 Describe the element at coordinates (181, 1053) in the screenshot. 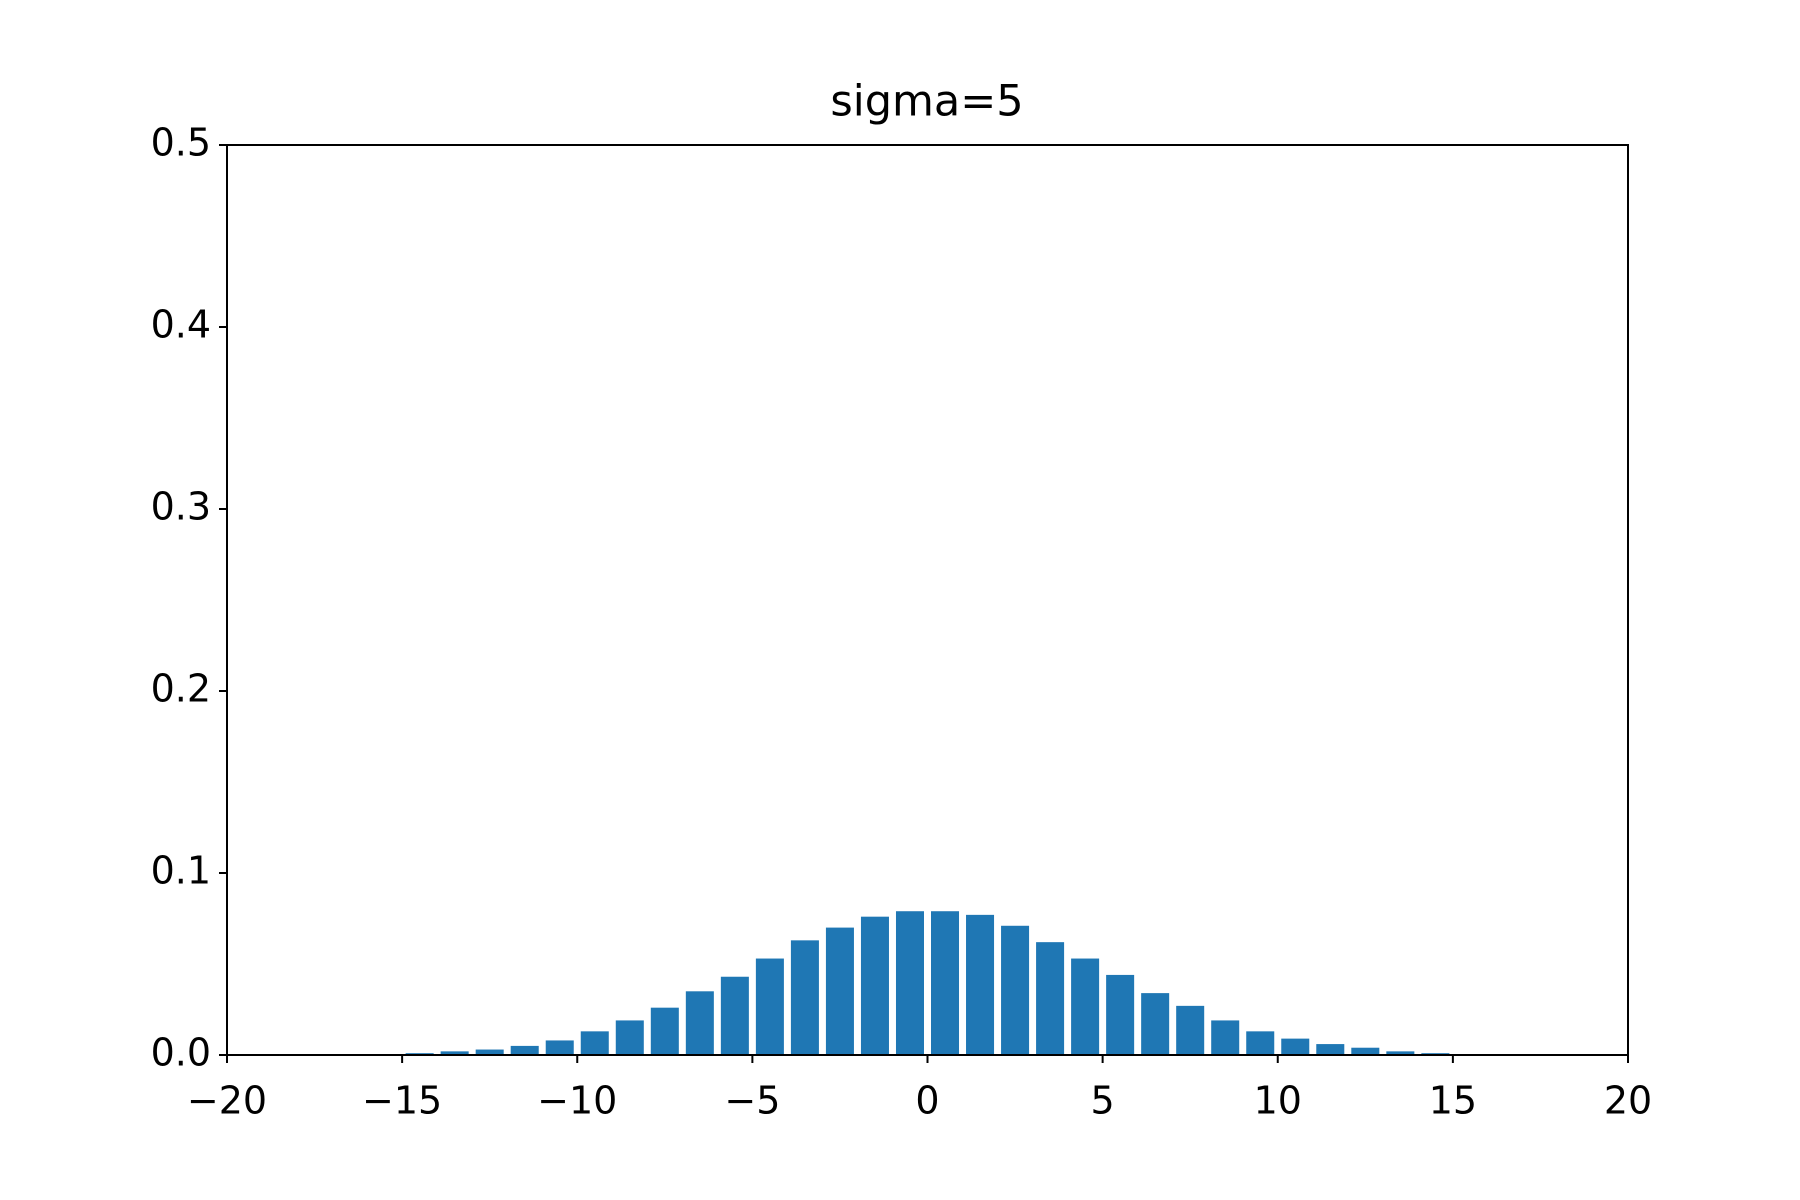

I see `y-tick-label: 0.0` at that location.